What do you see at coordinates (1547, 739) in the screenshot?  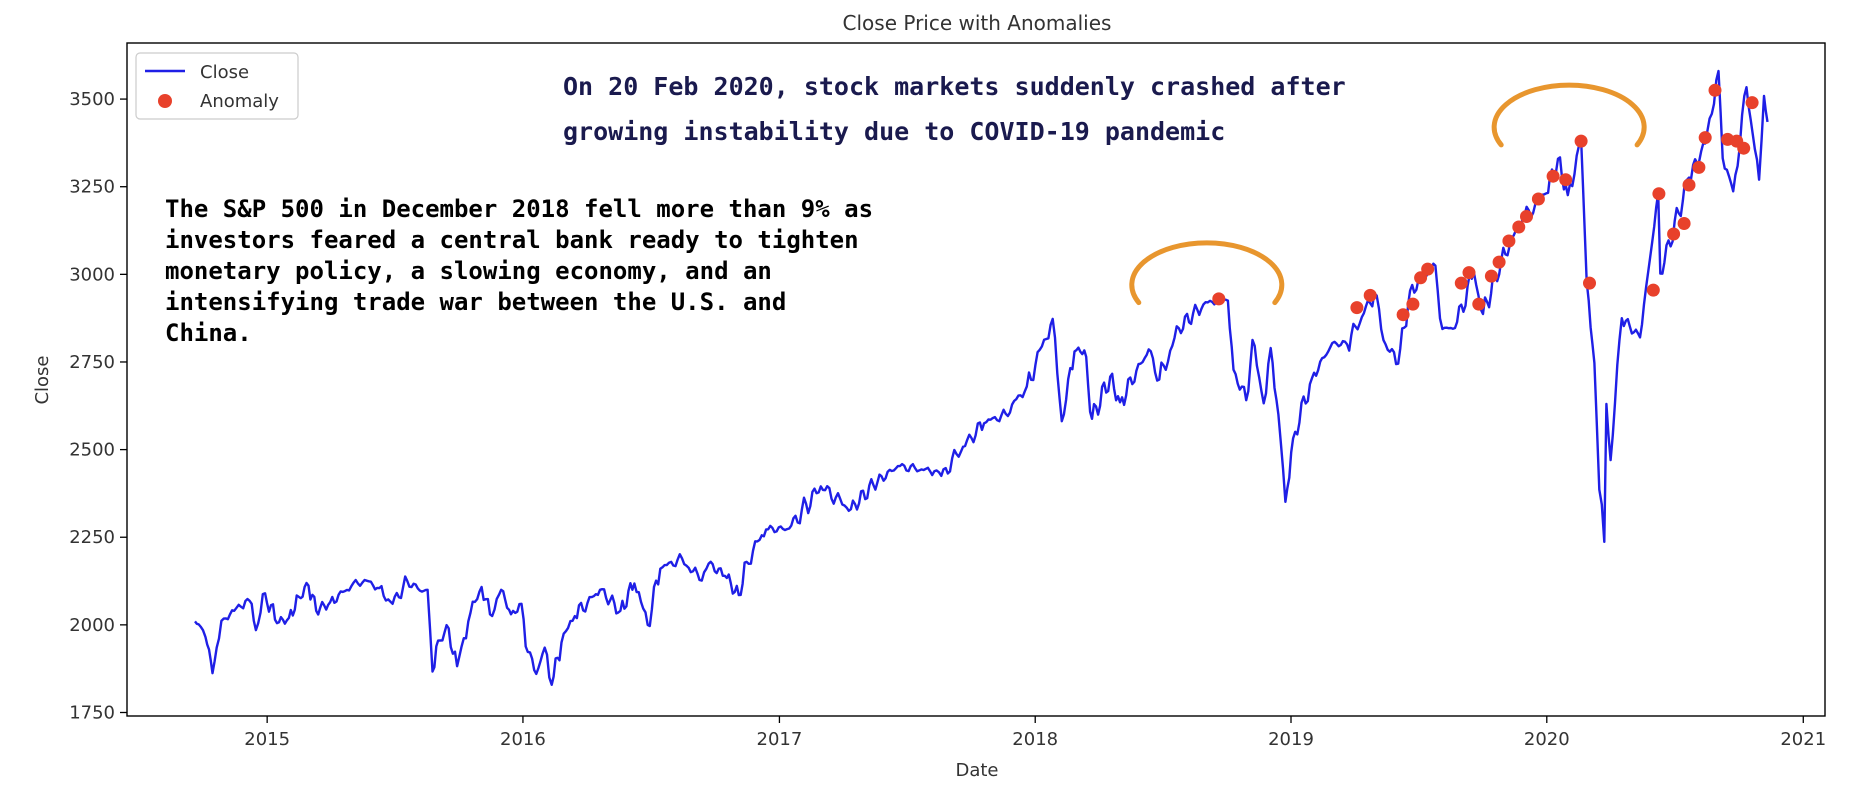 I see `x-tick-label: 2020` at bounding box center [1547, 739].